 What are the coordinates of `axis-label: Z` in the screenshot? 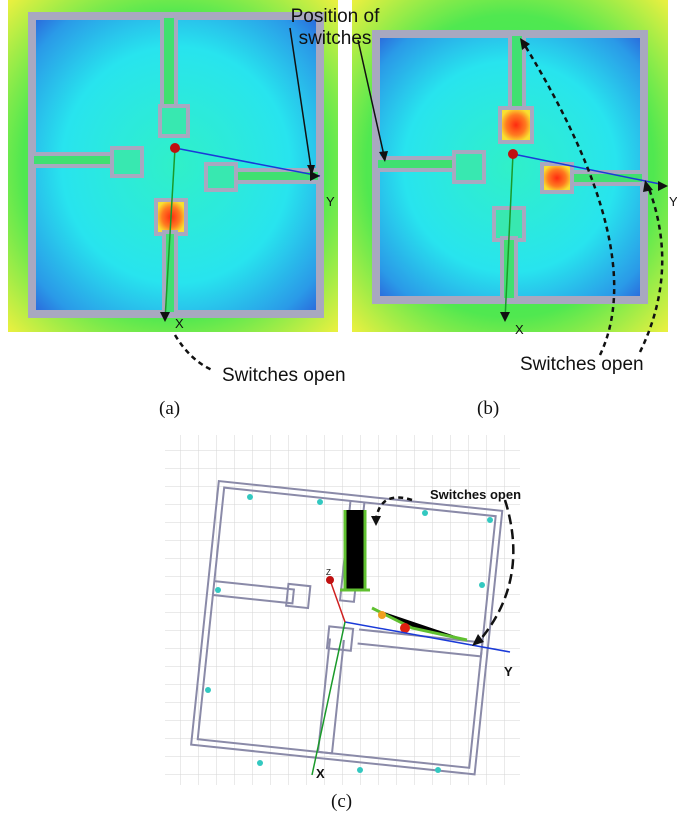 It's located at (328, 572).